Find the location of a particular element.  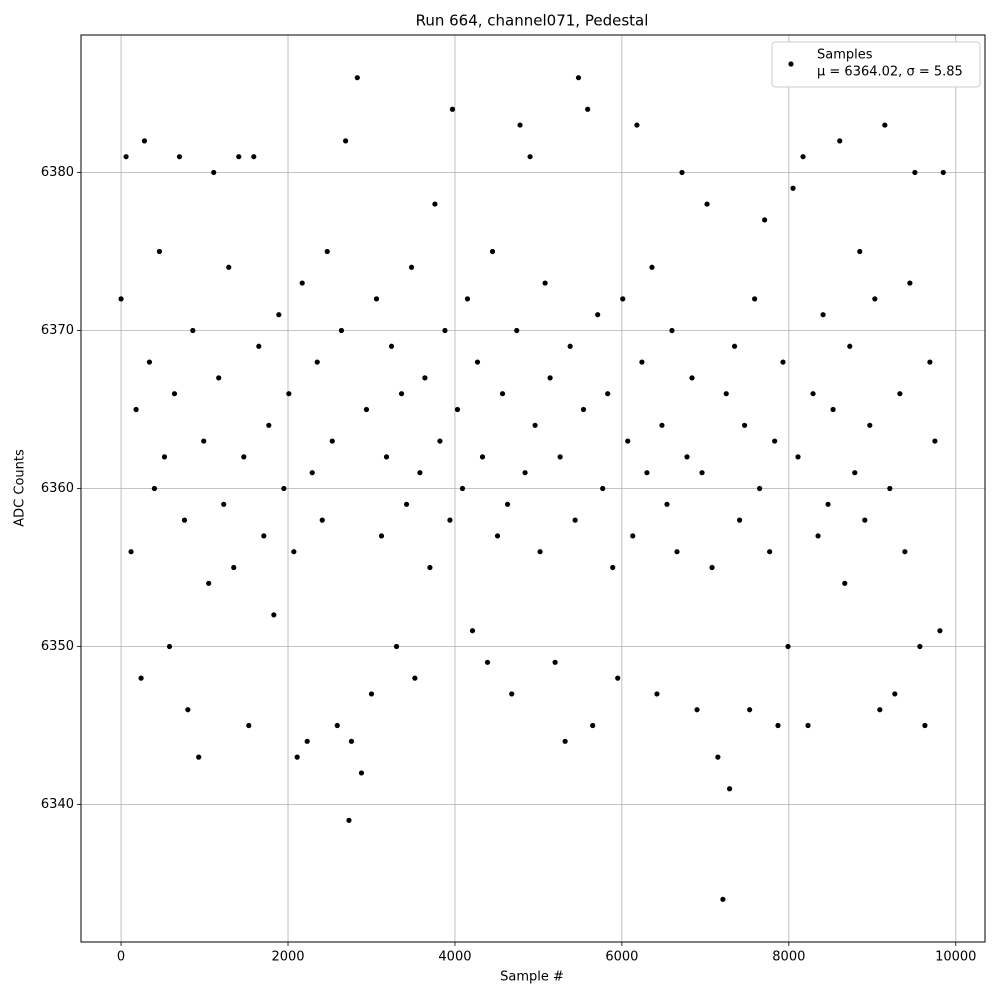

x-tick-label: 4000 is located at coordinates (454, 957).